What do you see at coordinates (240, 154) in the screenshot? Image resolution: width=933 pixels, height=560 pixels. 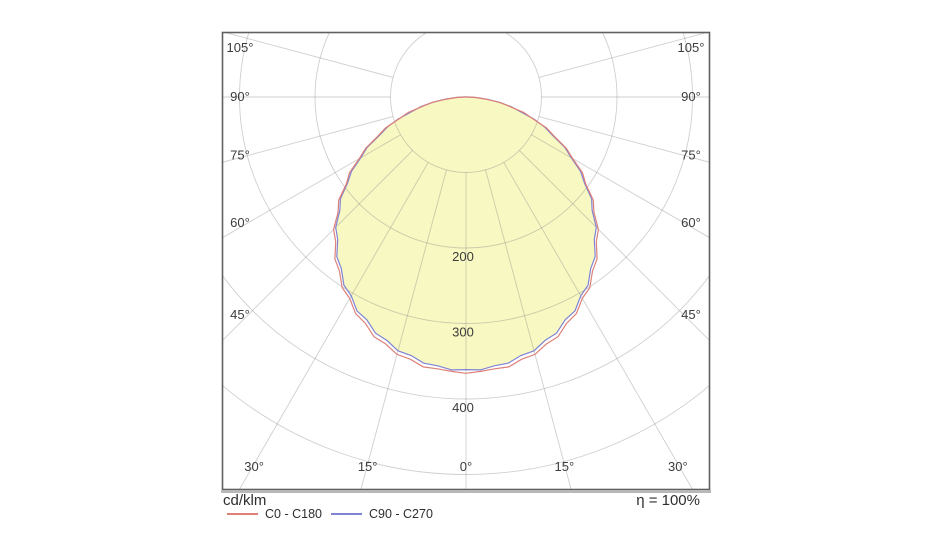 I see `angle-label-left: 75°` at bounding box center [240, 154].